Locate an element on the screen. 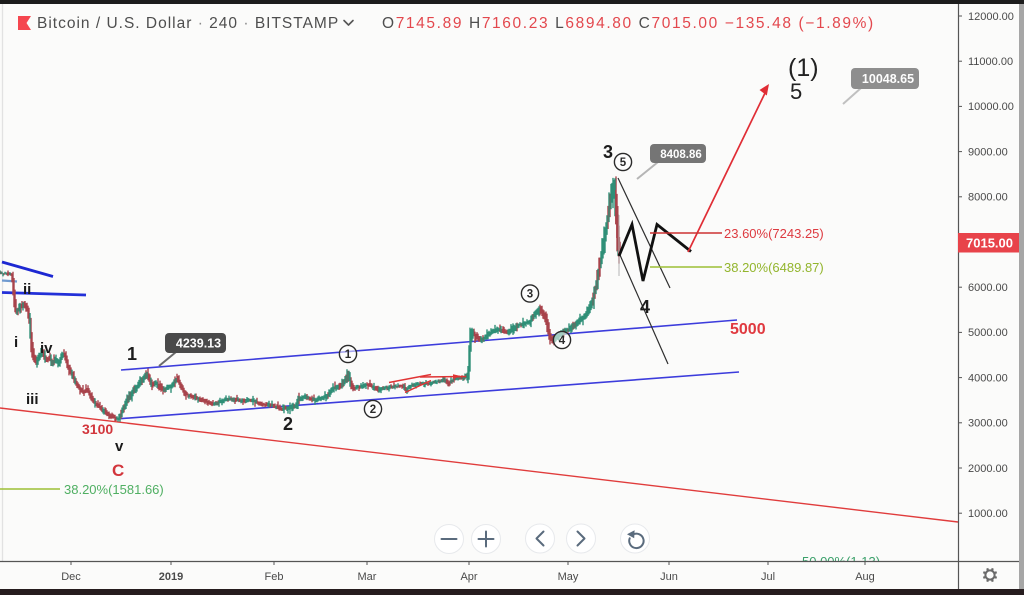  svg-text: 10000.00 is located at coordinates (991, 107).